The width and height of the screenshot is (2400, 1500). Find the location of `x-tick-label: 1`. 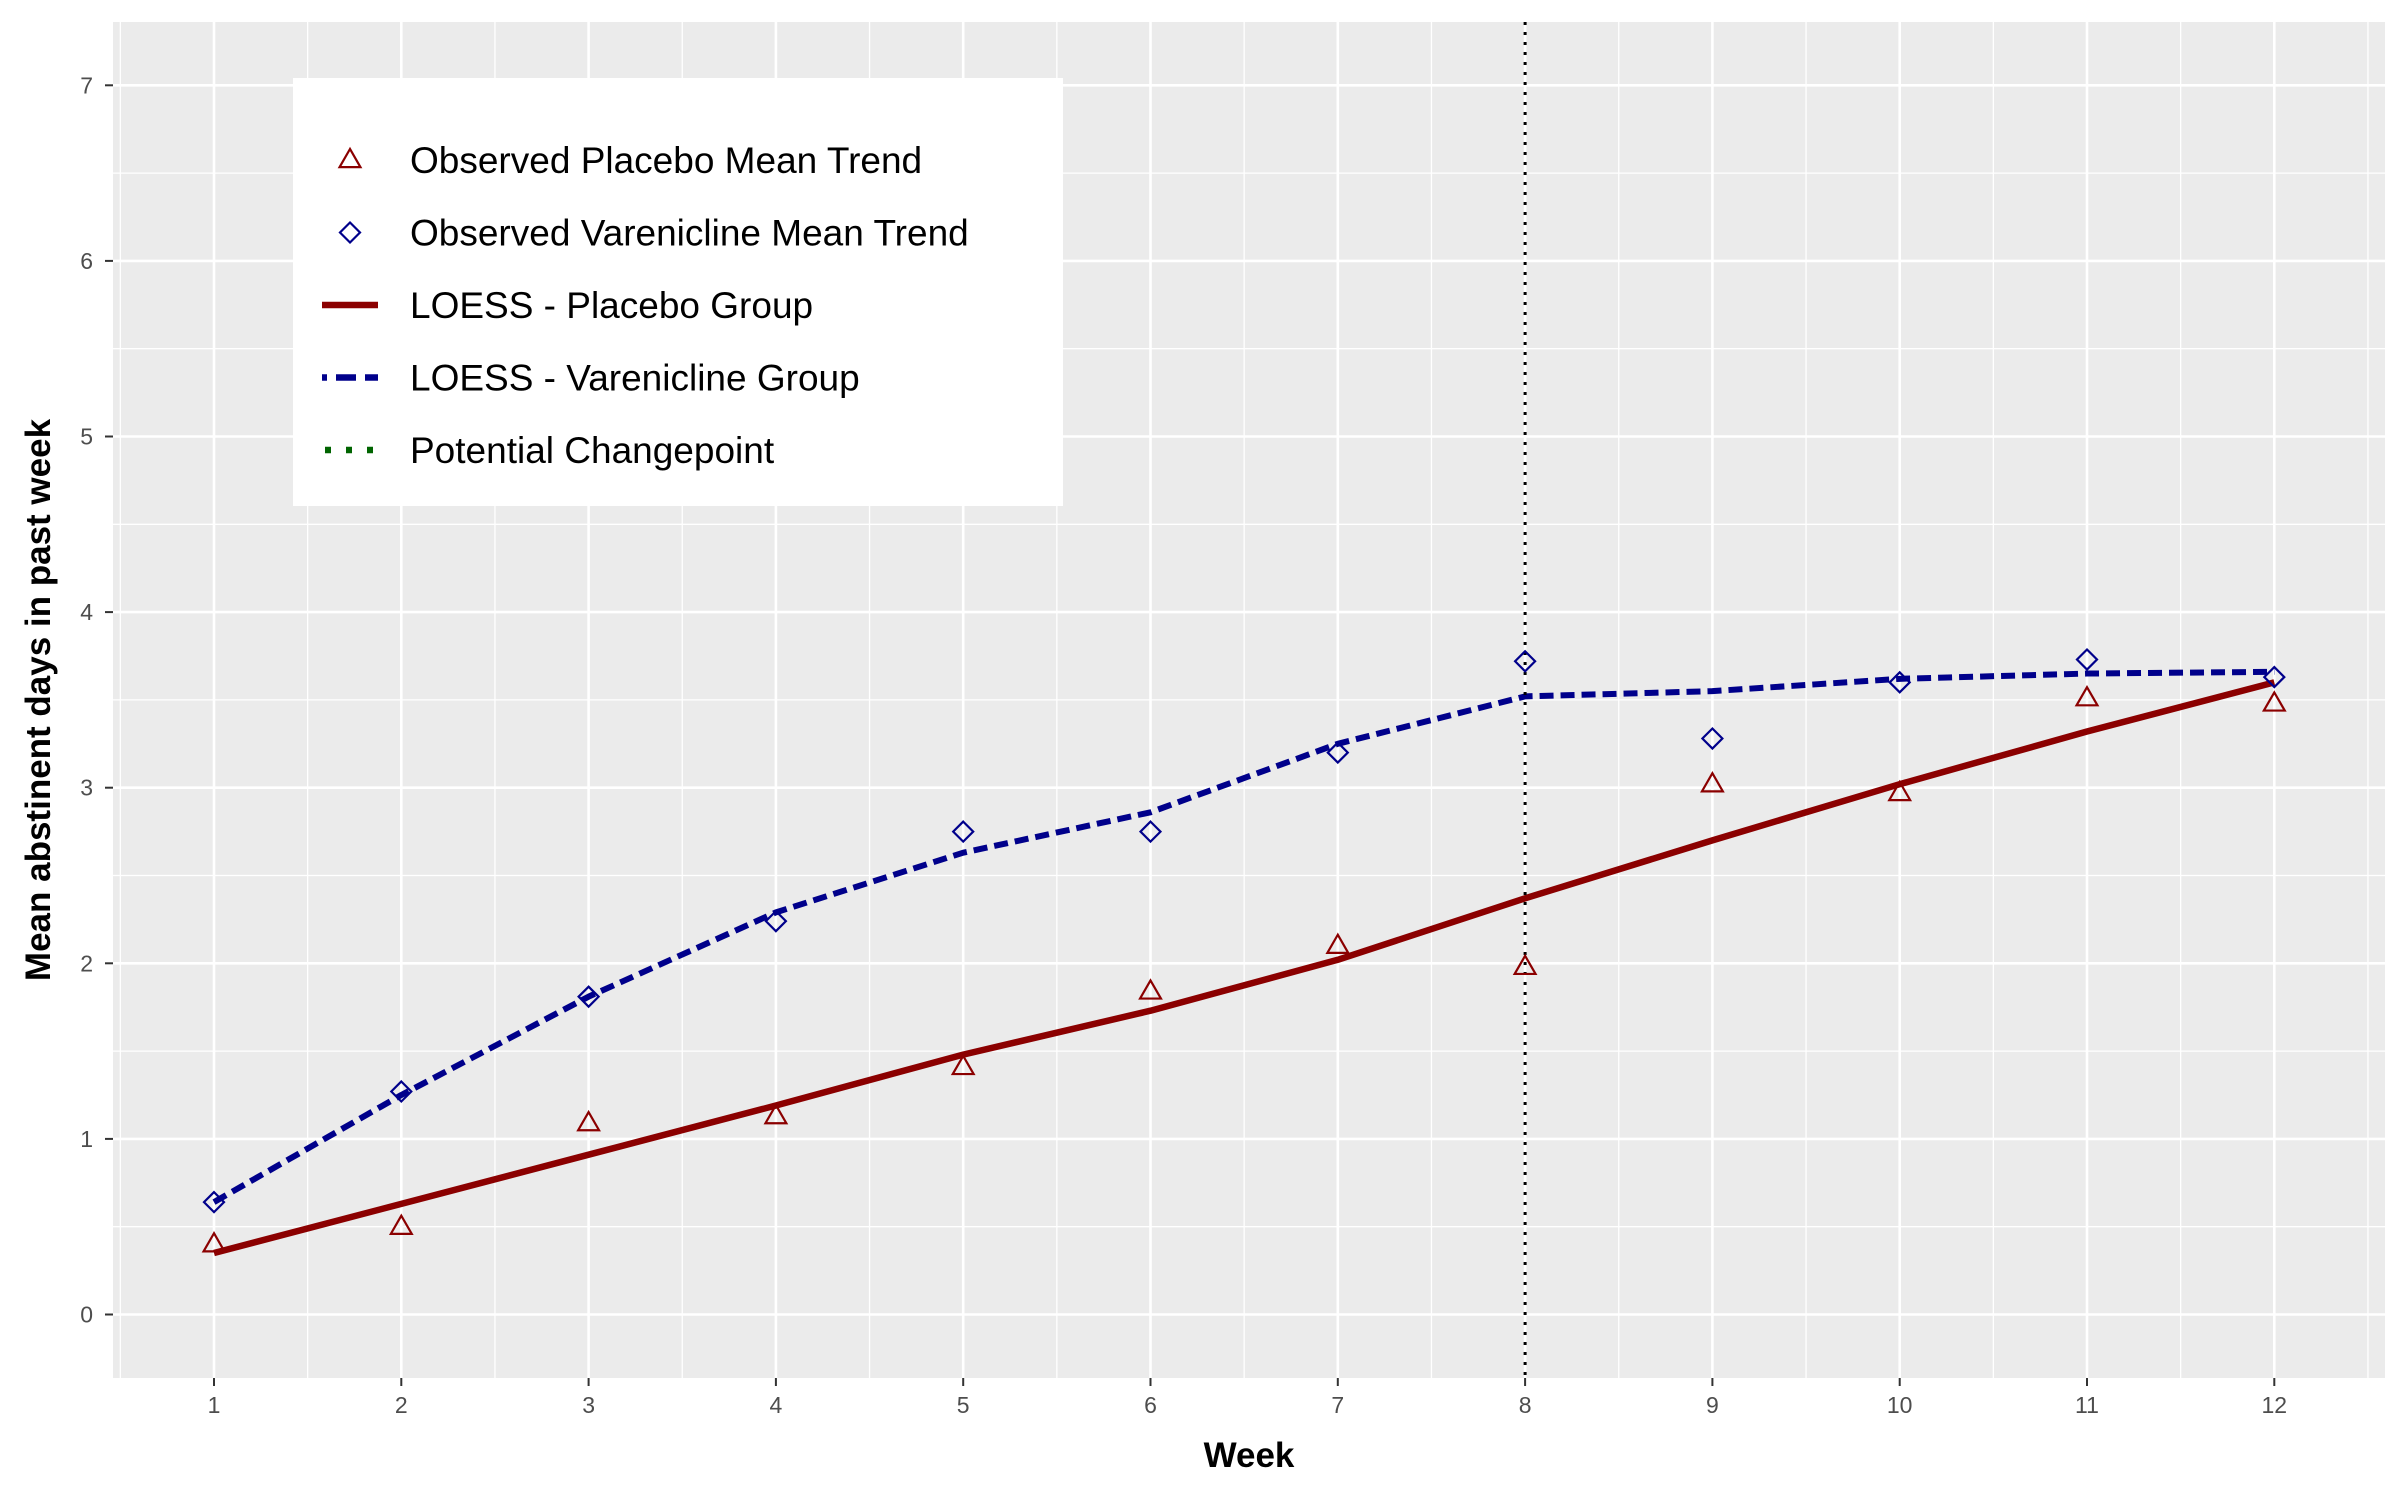

x-tick-label: 1 is located at coordinates (214, 1405).